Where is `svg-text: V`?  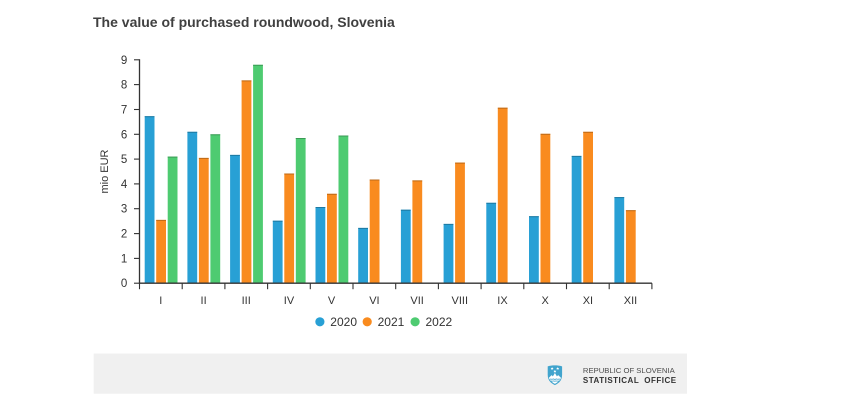 svg-text: V is located at coordinates (332, 301).